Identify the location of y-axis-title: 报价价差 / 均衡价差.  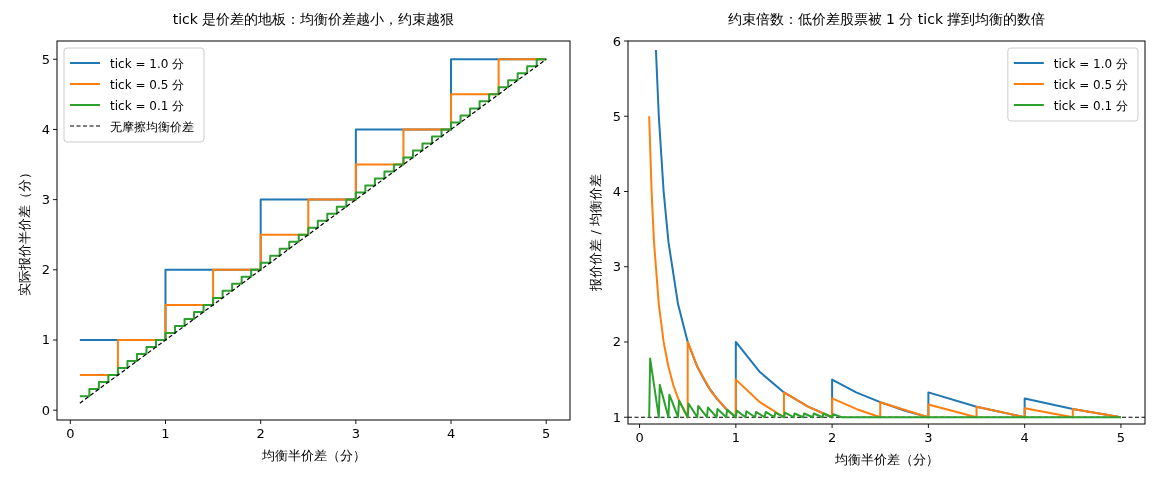
(595, 233).